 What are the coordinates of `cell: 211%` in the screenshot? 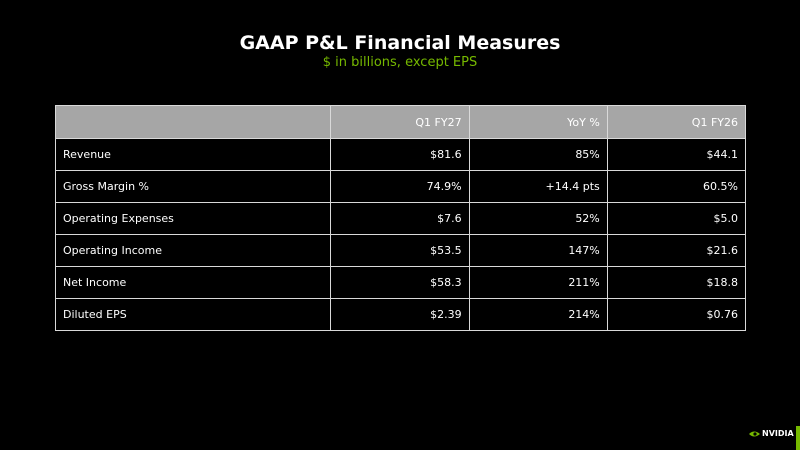 It's located at (538, 282).